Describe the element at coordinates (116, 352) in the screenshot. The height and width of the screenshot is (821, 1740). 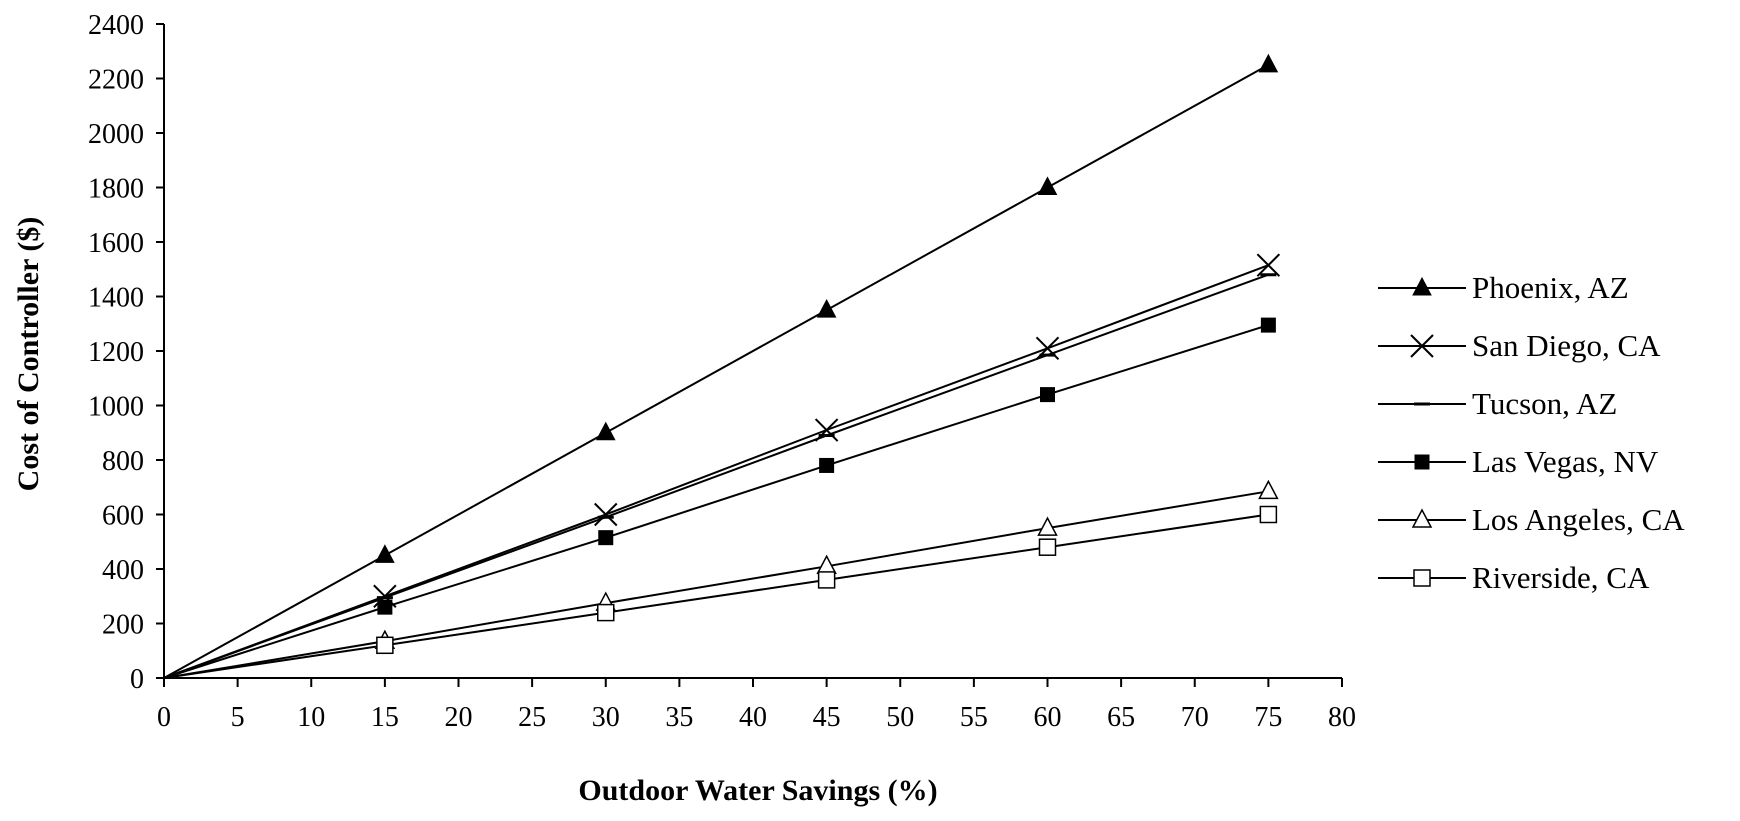
I see `y-tick-label: 1200` at that location.